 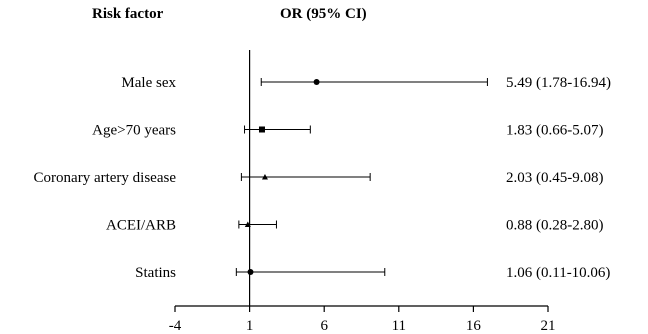 I want to click on forest-row: Statins 1.06 (0.11-10.06), so click(x=372, y=273).